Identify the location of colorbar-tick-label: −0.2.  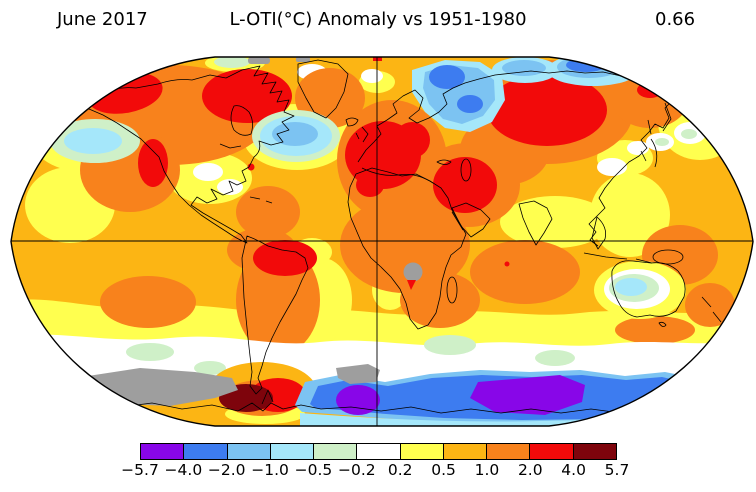
(356, 470).